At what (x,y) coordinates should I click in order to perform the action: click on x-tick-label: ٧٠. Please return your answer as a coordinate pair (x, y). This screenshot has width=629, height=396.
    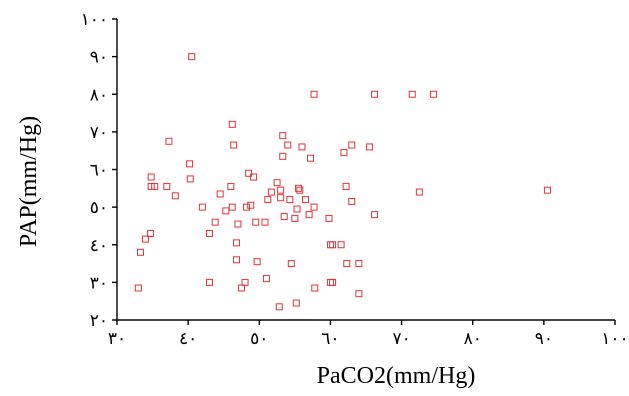
    Looking at the image, I should click on (401, 339).